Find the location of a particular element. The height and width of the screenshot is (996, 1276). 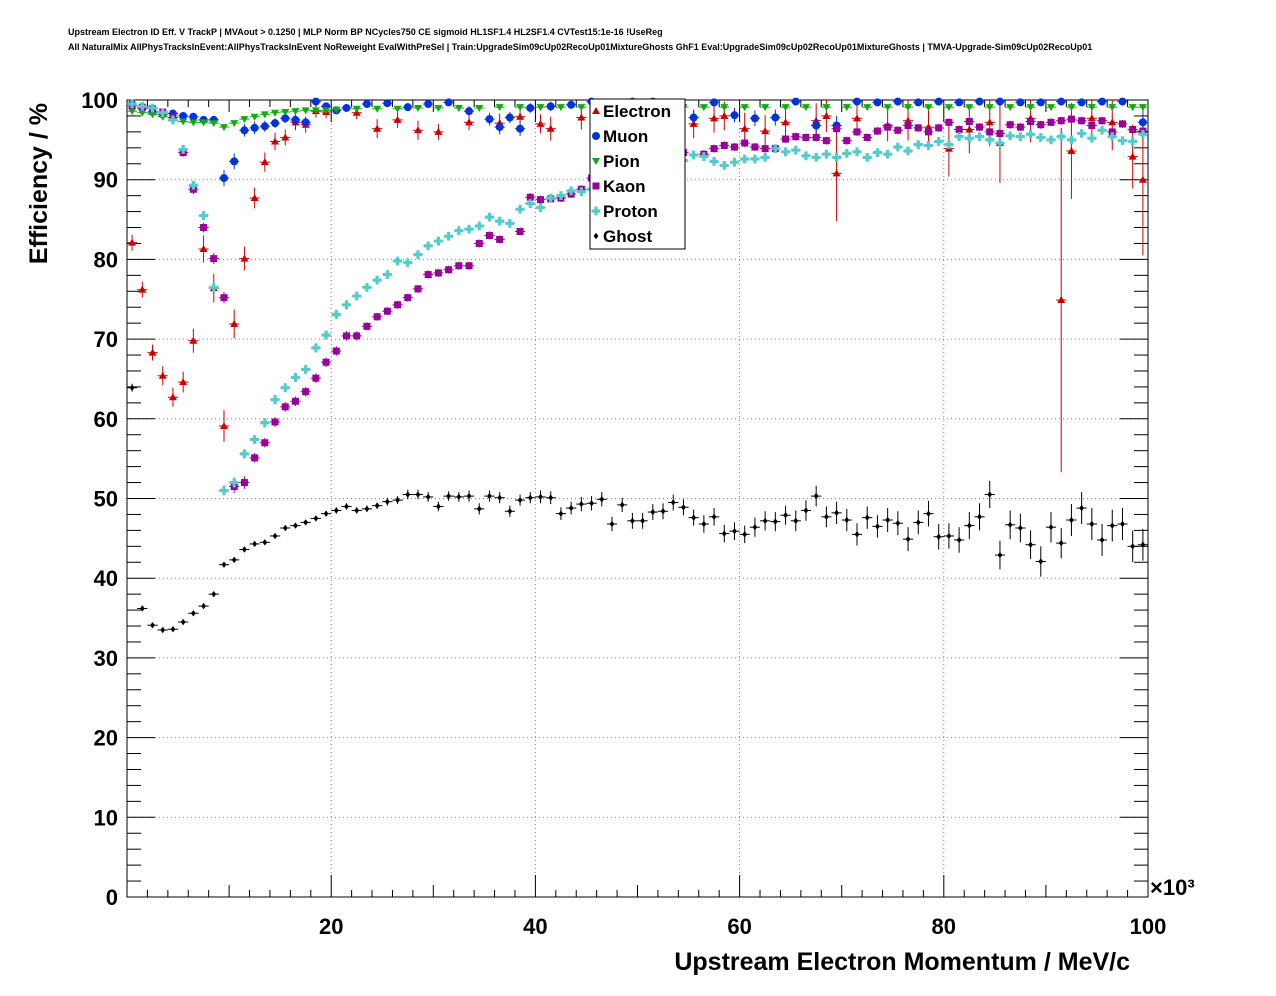

series-pion is located at coordinates (637, 118).